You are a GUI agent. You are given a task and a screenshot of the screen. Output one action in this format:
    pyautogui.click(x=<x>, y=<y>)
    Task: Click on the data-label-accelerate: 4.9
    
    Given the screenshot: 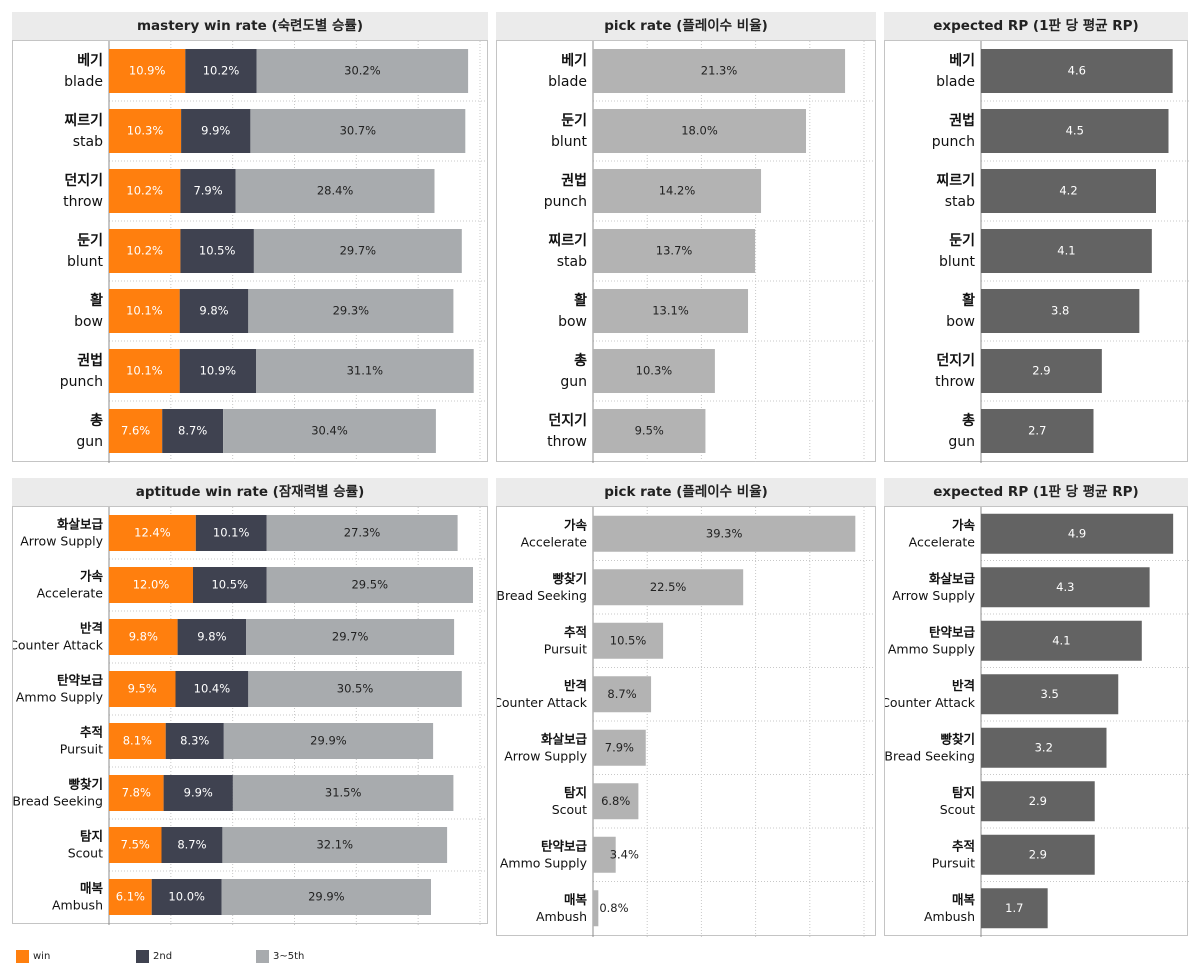 What is the action you would take?
    pyautogui.click(x=1077, y=533)
    